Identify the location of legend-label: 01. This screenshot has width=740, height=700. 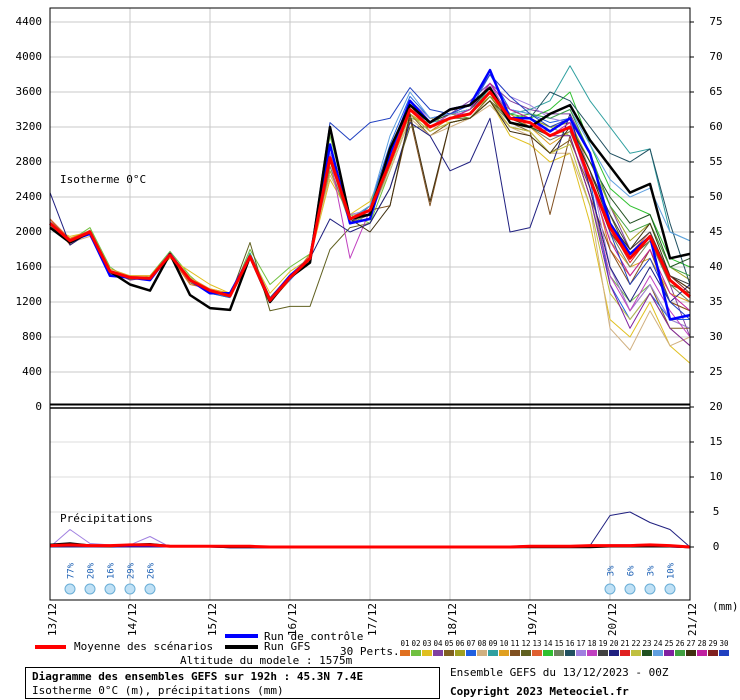
(404, 643).